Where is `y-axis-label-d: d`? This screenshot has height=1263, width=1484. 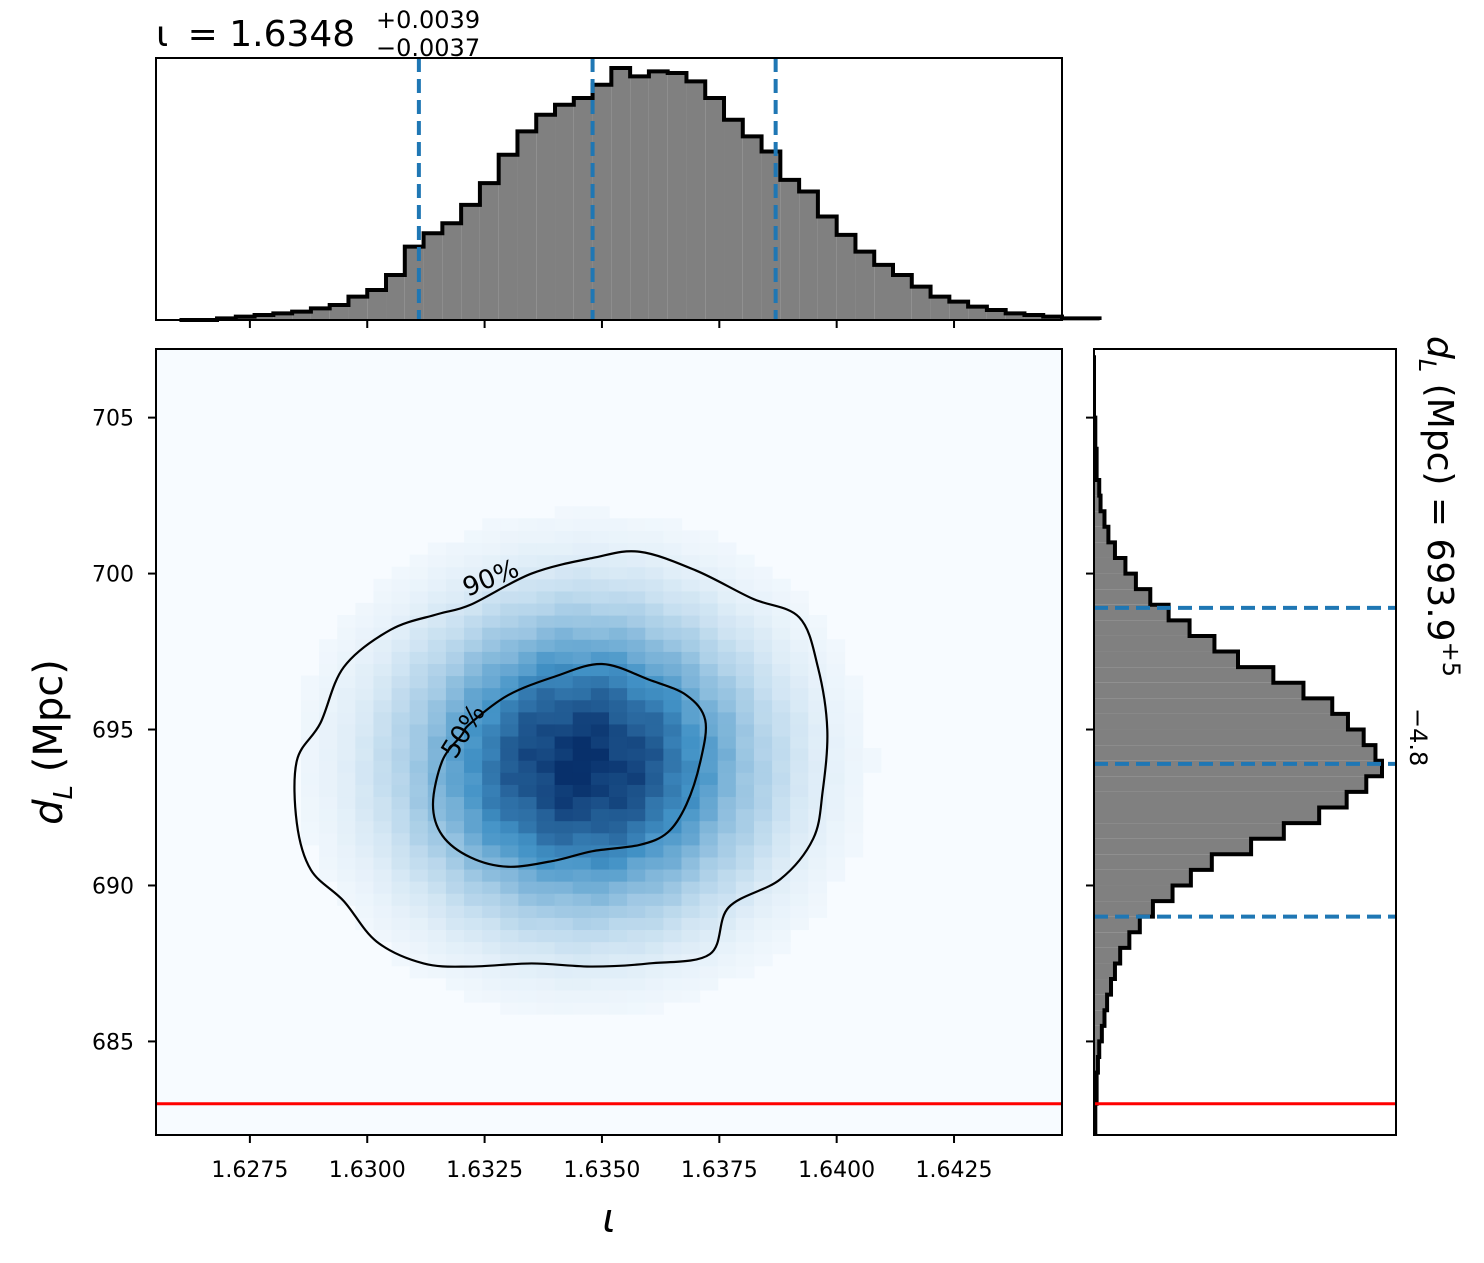
y-axis-label-d: d is located at coordinates (49, 812).